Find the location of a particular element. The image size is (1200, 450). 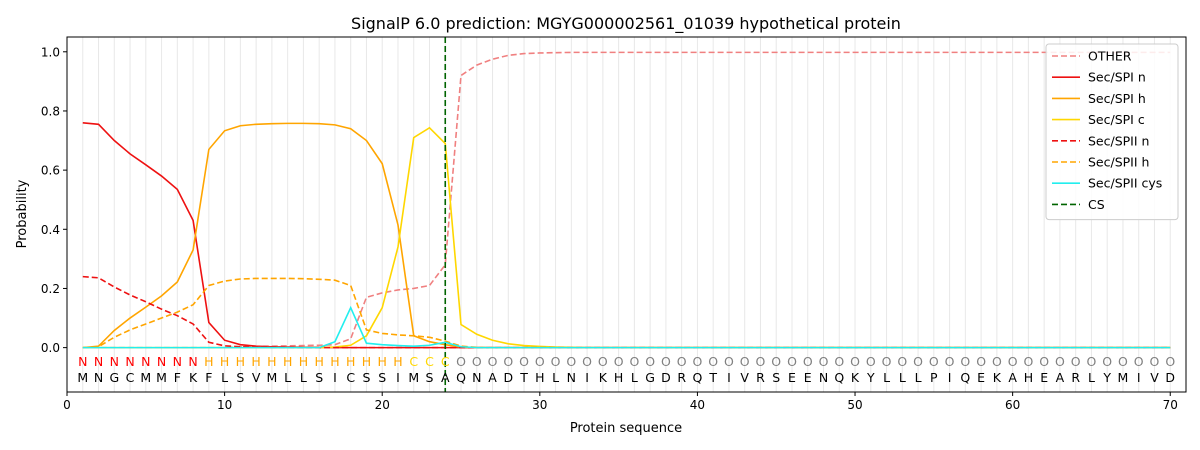

x-tick-label: 60 is located at coordinates (1012, 405).